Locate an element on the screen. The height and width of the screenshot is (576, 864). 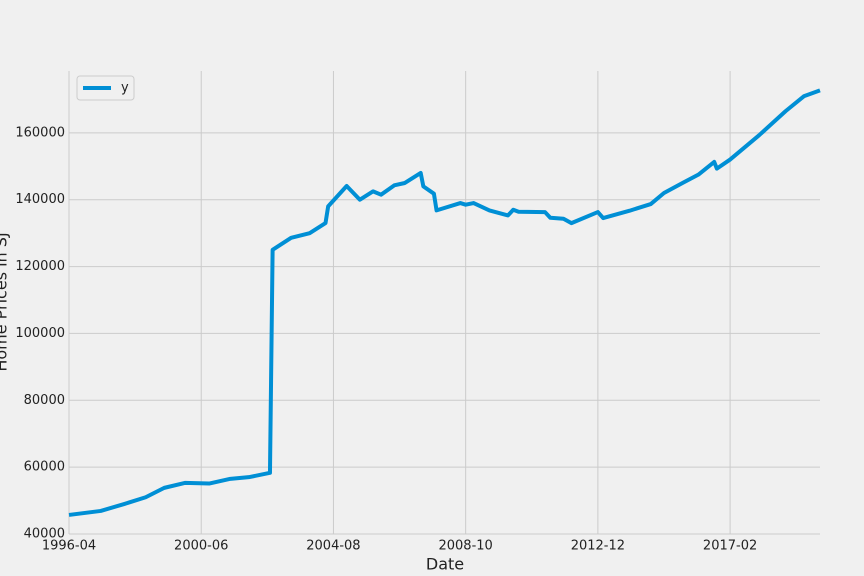
x-tick-label: 2004-08 is located at coordinates (333, 546).